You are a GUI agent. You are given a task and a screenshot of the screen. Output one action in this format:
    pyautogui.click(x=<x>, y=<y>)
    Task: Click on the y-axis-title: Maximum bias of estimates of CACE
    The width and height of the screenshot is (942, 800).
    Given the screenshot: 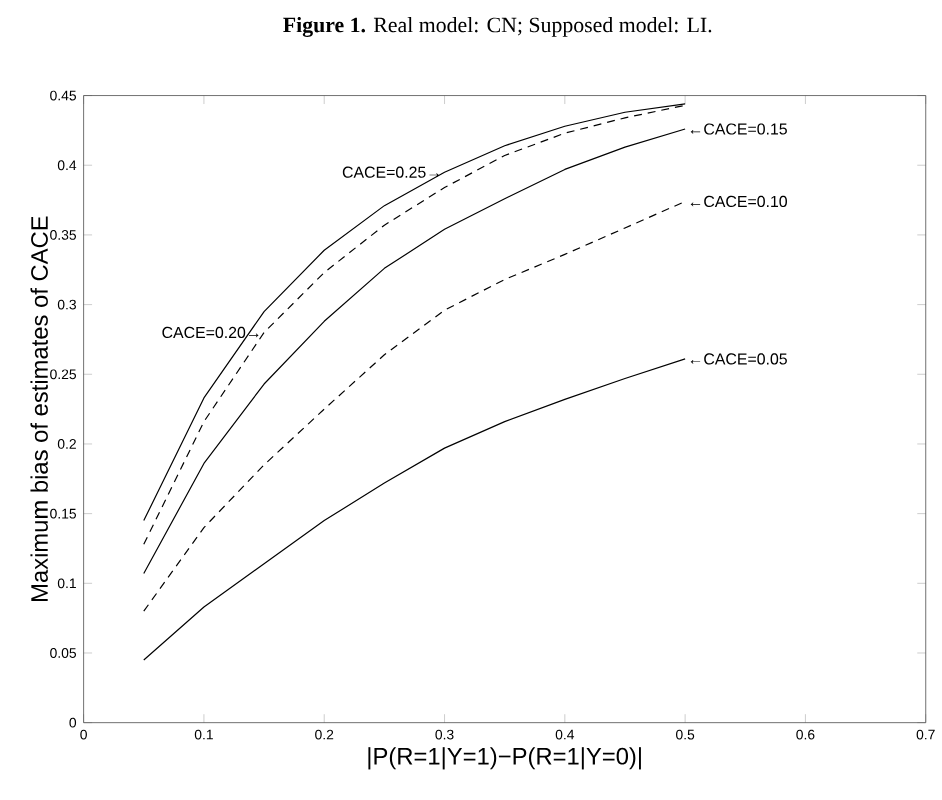 What is the action you would take?
    pyautogui.click(x=39, y=408)
    